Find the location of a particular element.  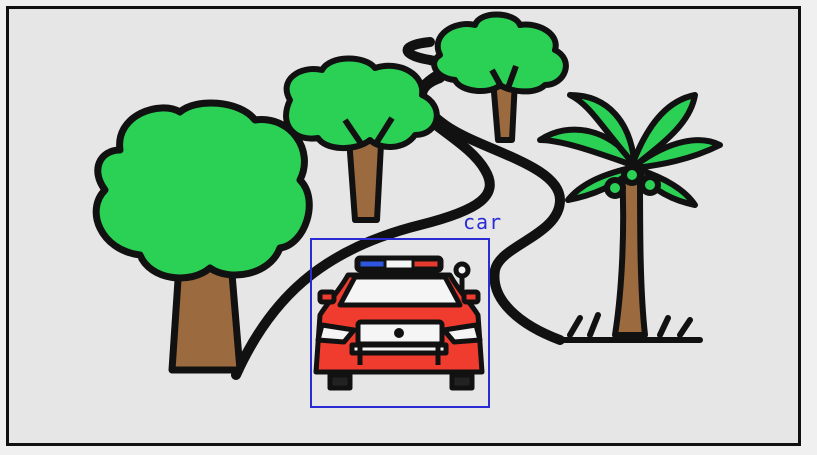

police-car is located at coordinates (399, 323).